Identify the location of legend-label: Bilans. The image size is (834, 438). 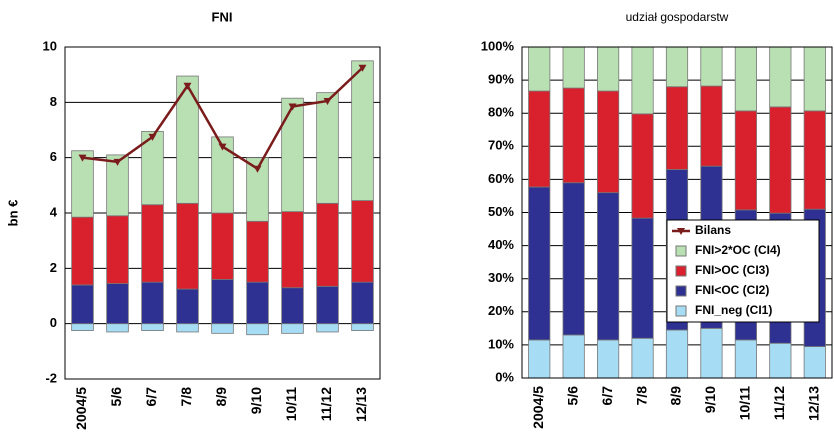
(713, 230).